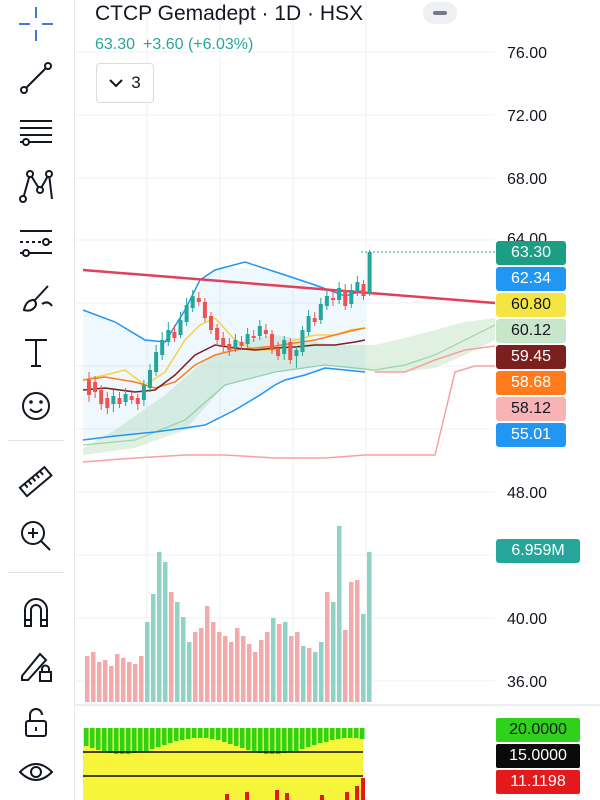 Image resolution: width=600 pixels, height=800 pixels. I want to click on zoom-in-icon, so click(36, 536).